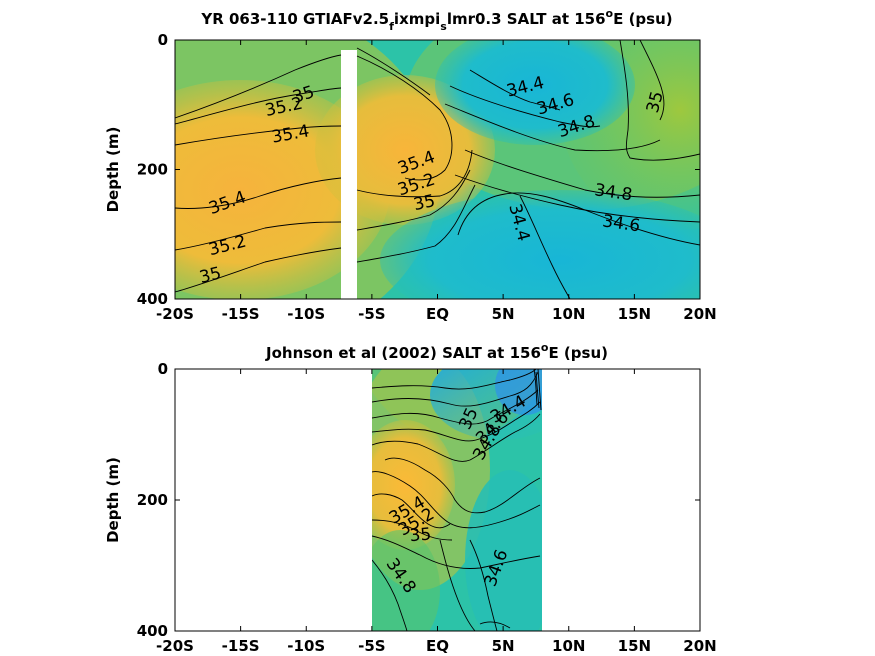 This screenshot has width=875, height=656. I want to click on data-gap-column, so click(349, 174).